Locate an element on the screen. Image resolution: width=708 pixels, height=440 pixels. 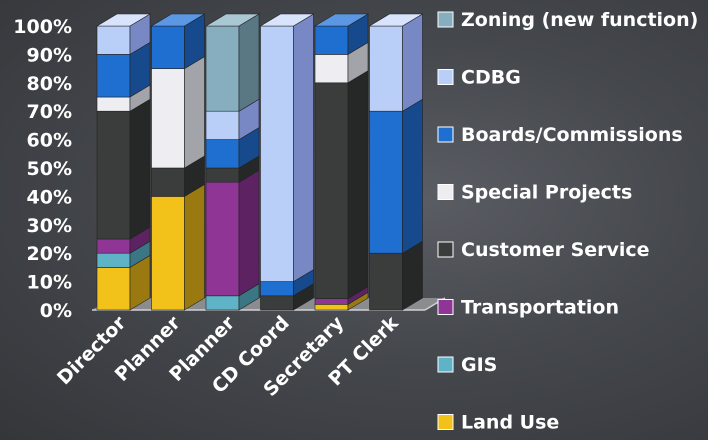
legend-label: Boards/Commissions is located at coordinates (572, 135).